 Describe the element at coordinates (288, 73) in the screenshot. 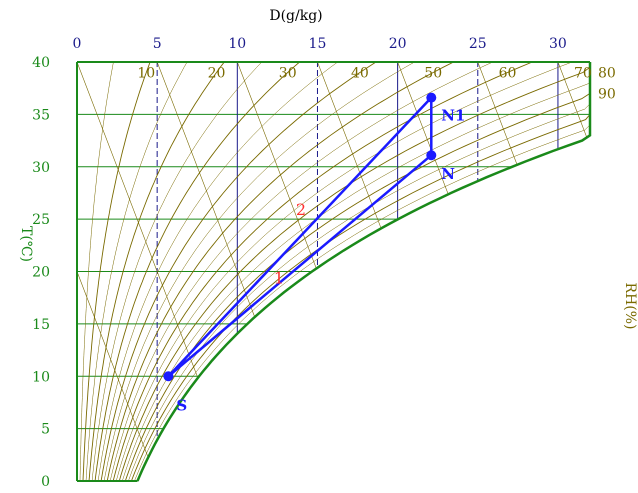

I see `rh-label: 30` at that location.